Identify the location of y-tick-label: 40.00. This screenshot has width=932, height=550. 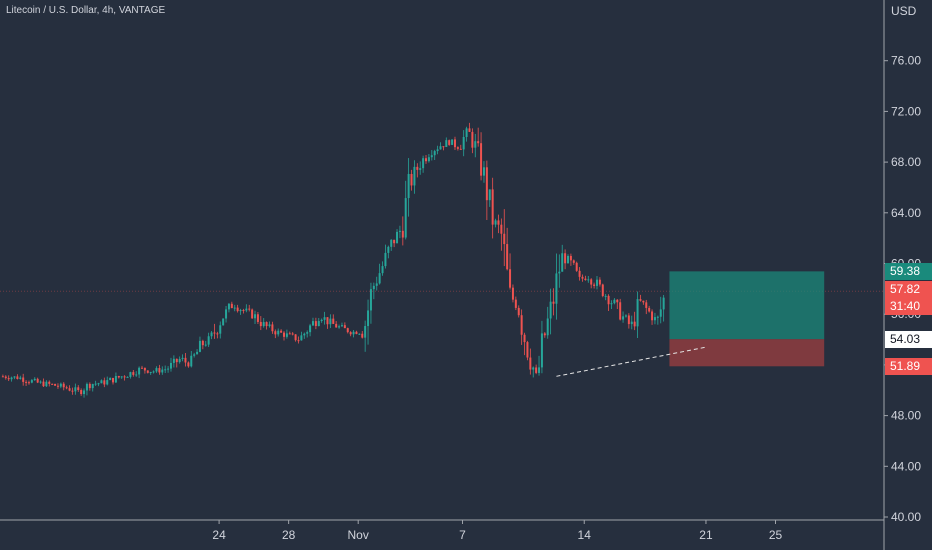
(906, 517).